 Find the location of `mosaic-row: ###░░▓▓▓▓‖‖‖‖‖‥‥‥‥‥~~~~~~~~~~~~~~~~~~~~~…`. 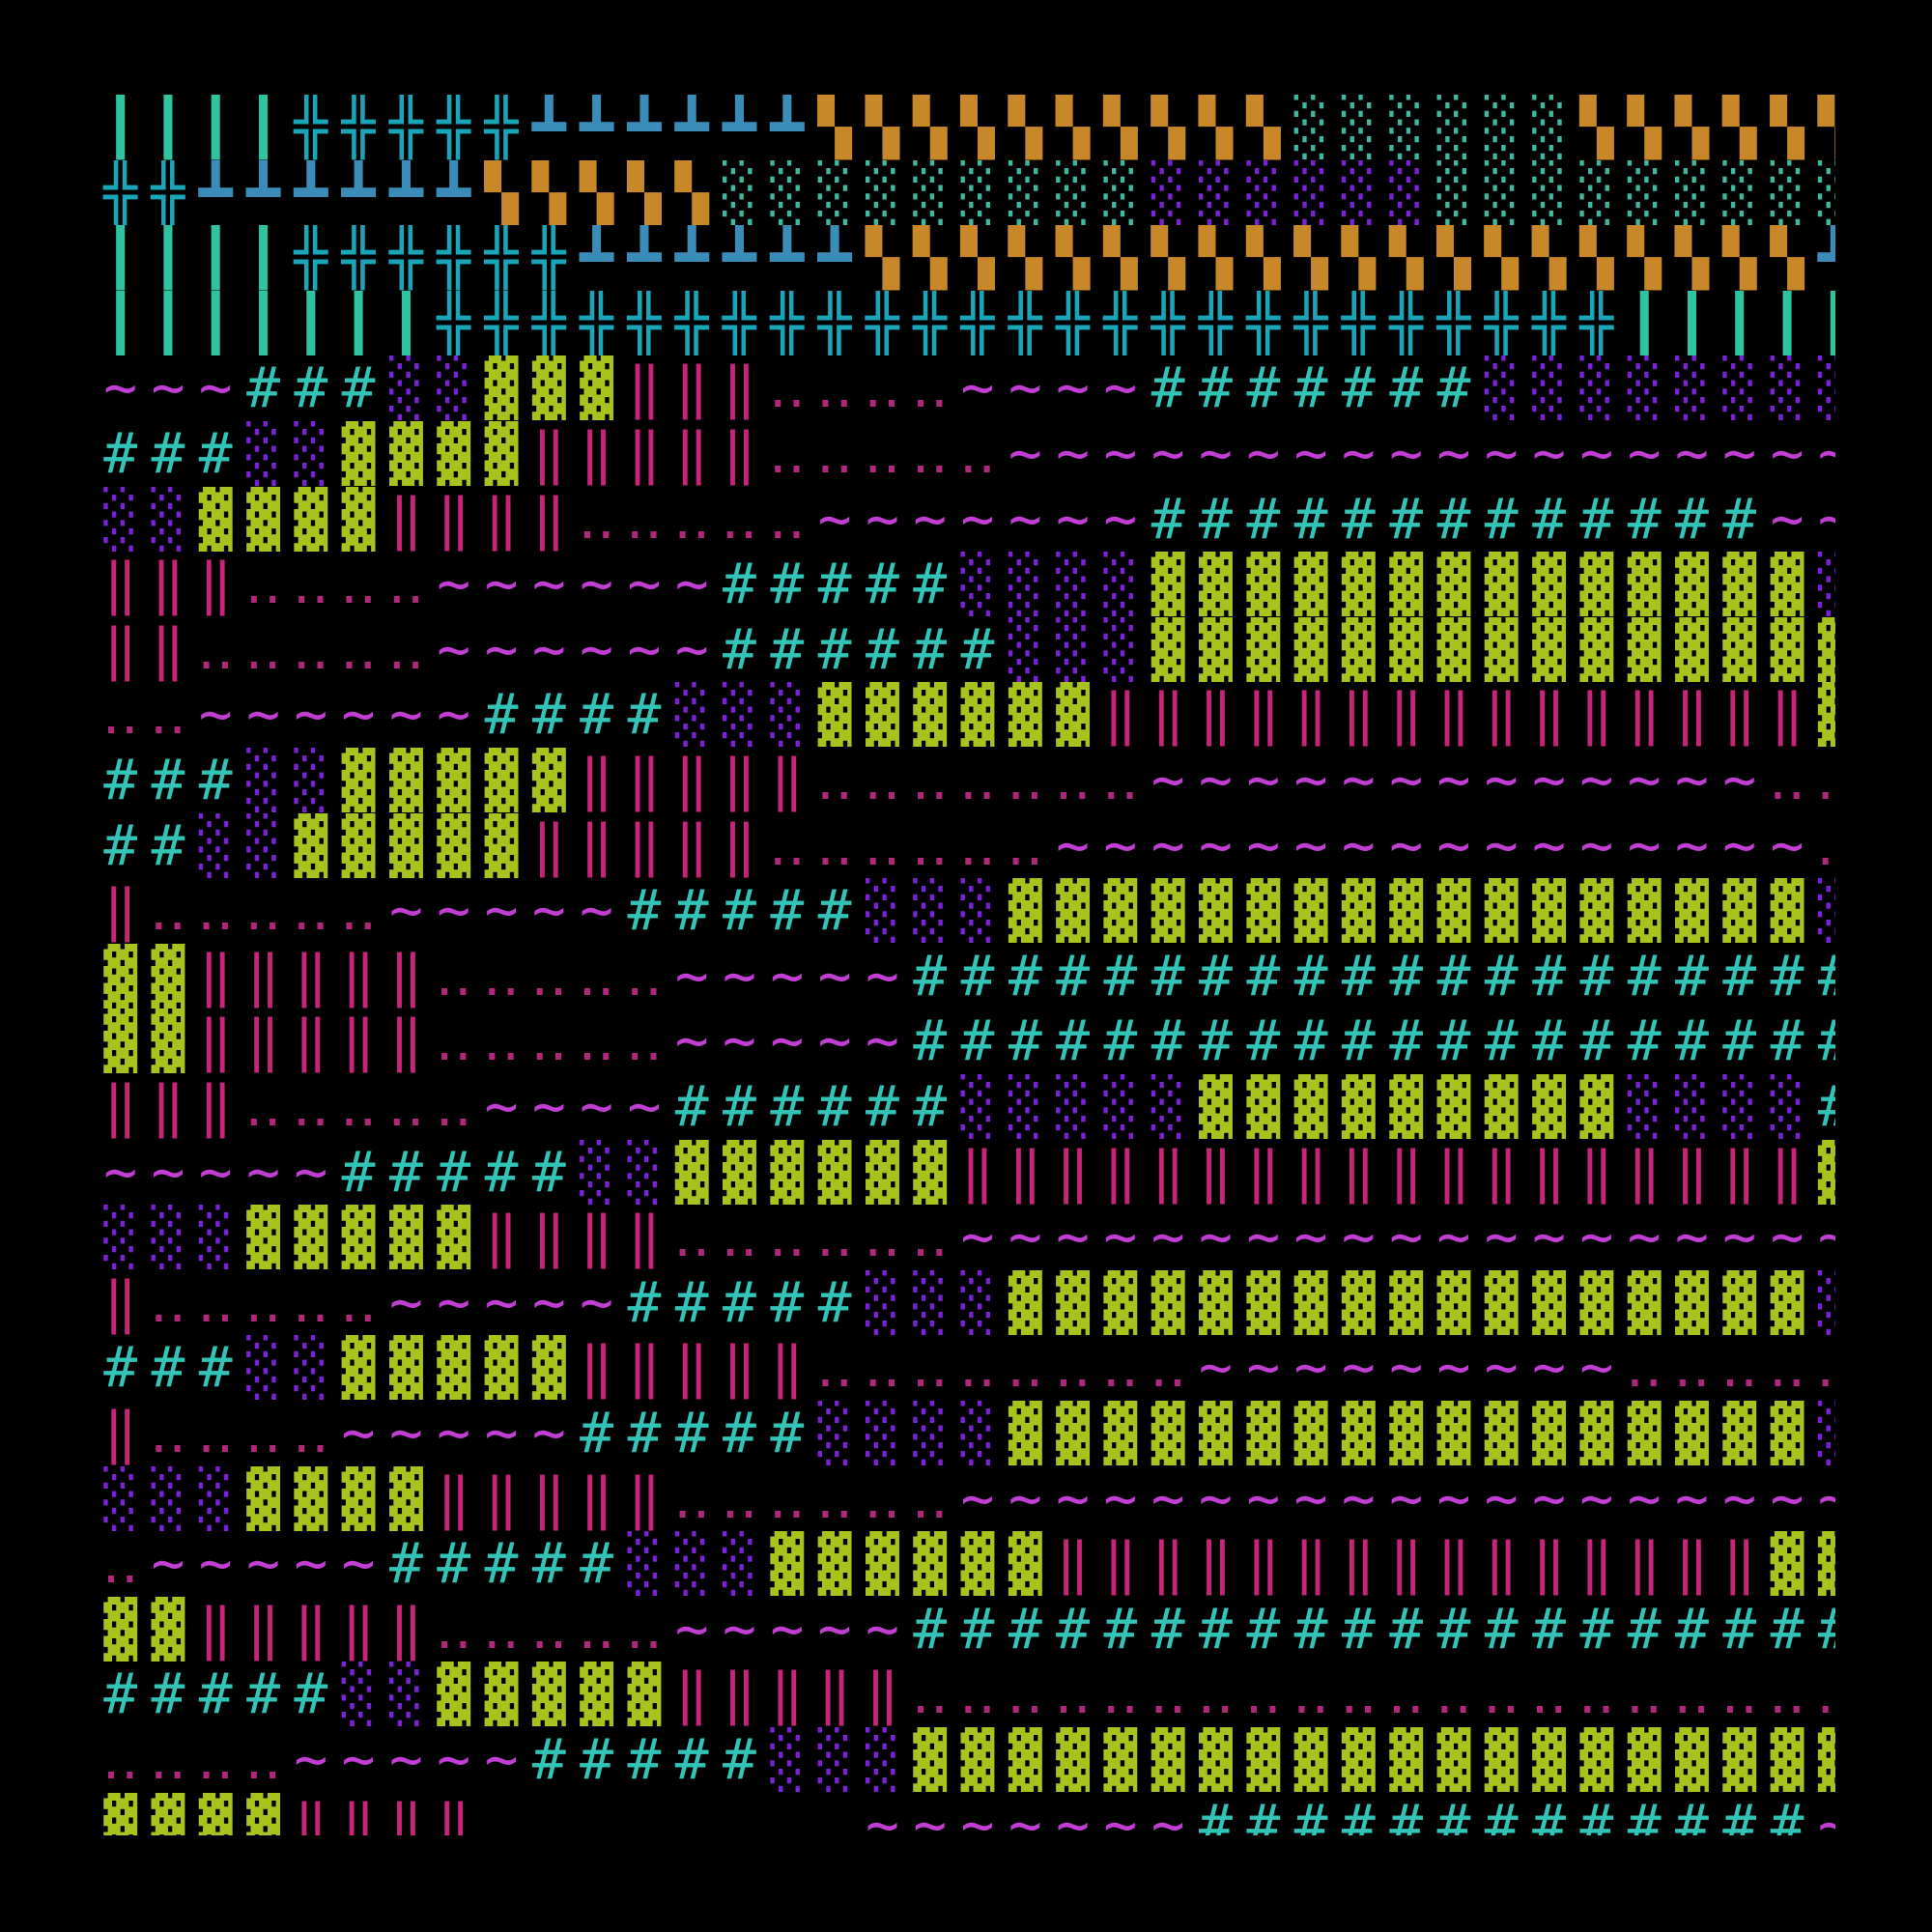

mosaic-row: ###░░▓▓▓▓‖‖‖‖‖‥‥‥‥‥~~~~~~~~~~~~~~~~~~~~~… is located at coordinates (966, 454).